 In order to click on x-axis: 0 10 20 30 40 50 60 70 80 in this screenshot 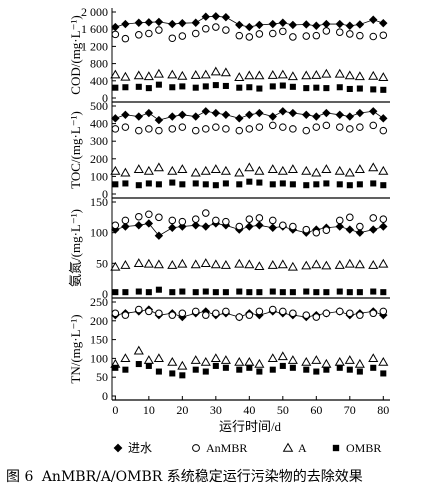, I will do `click(250, 406)`.